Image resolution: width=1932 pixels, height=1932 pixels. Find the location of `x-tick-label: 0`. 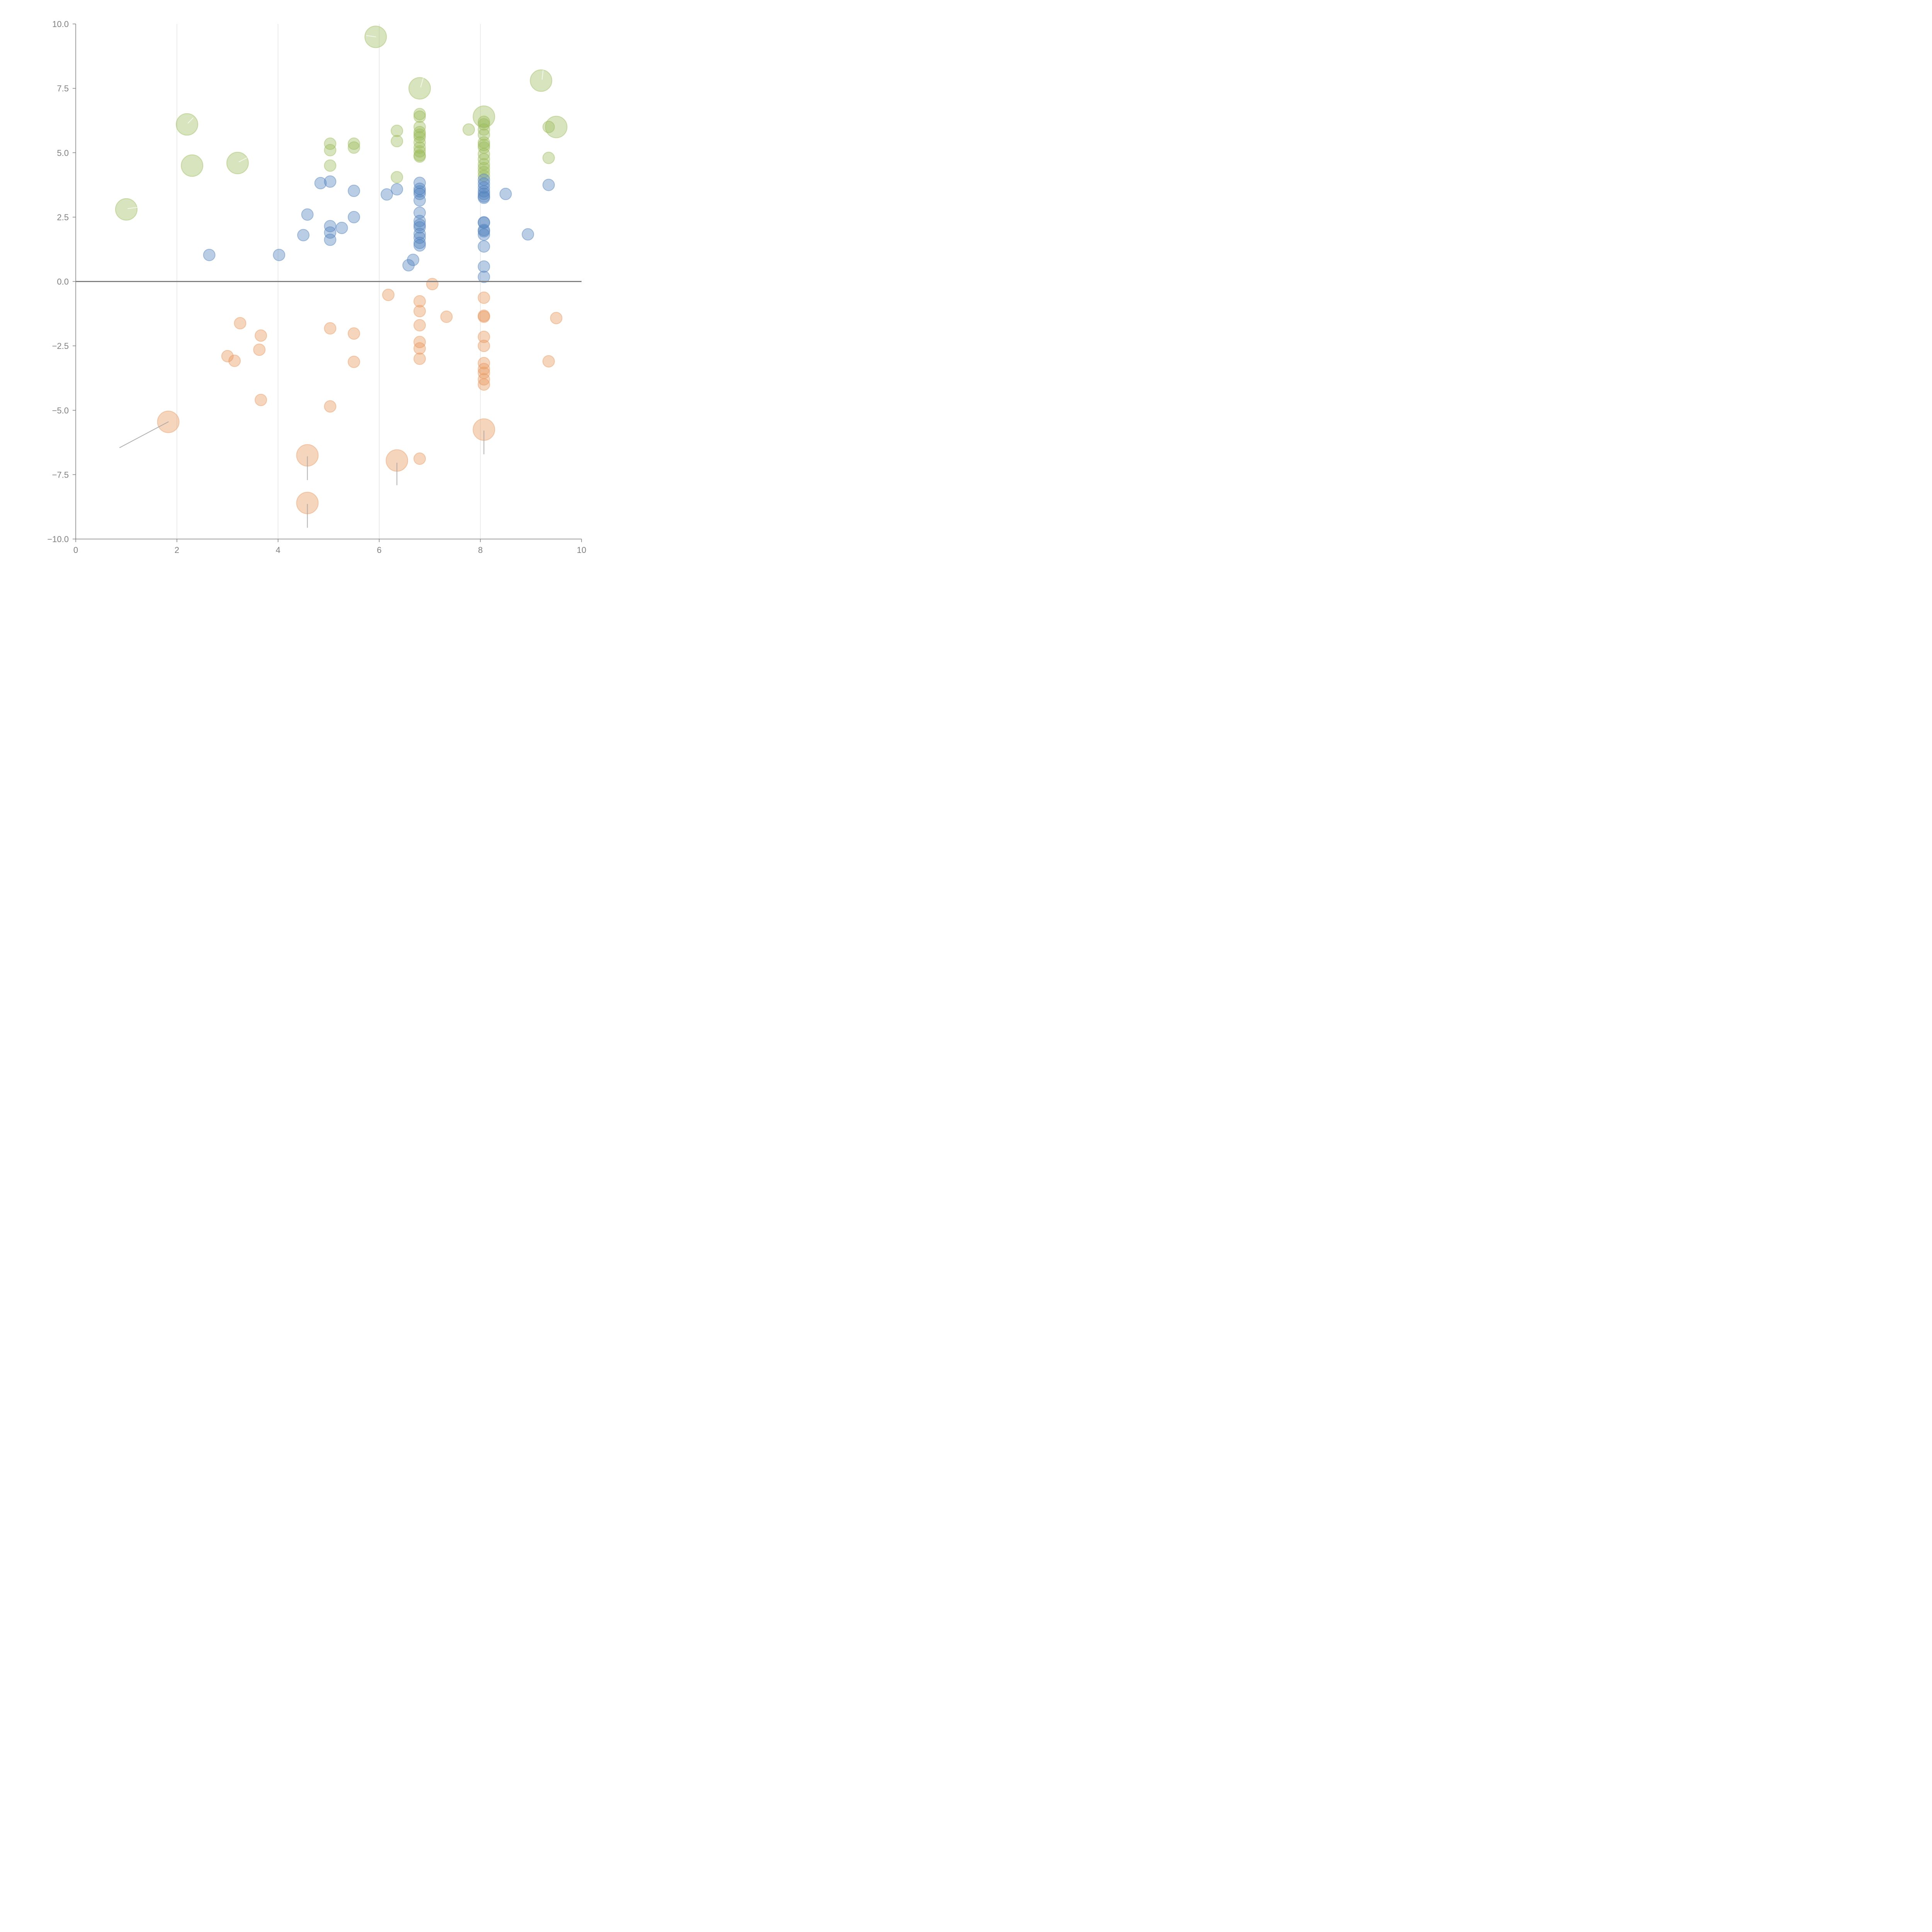

x-tick-label: 0 is located at coordinates (75, 550).